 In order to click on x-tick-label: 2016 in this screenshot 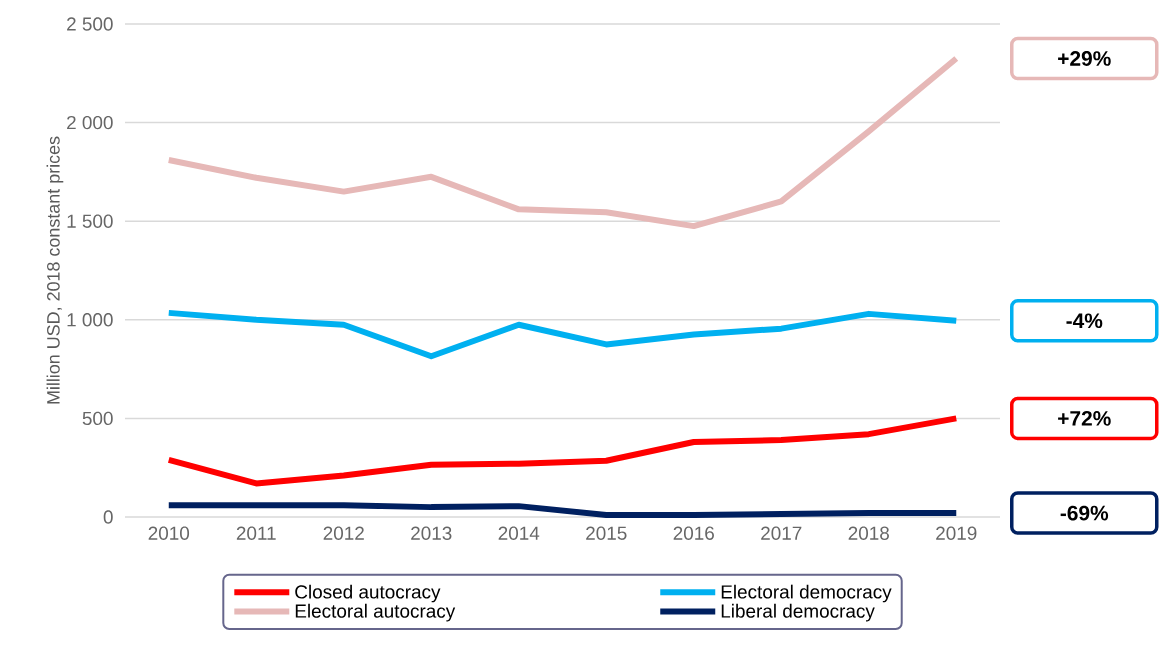, I will do `click(693, 533)`.